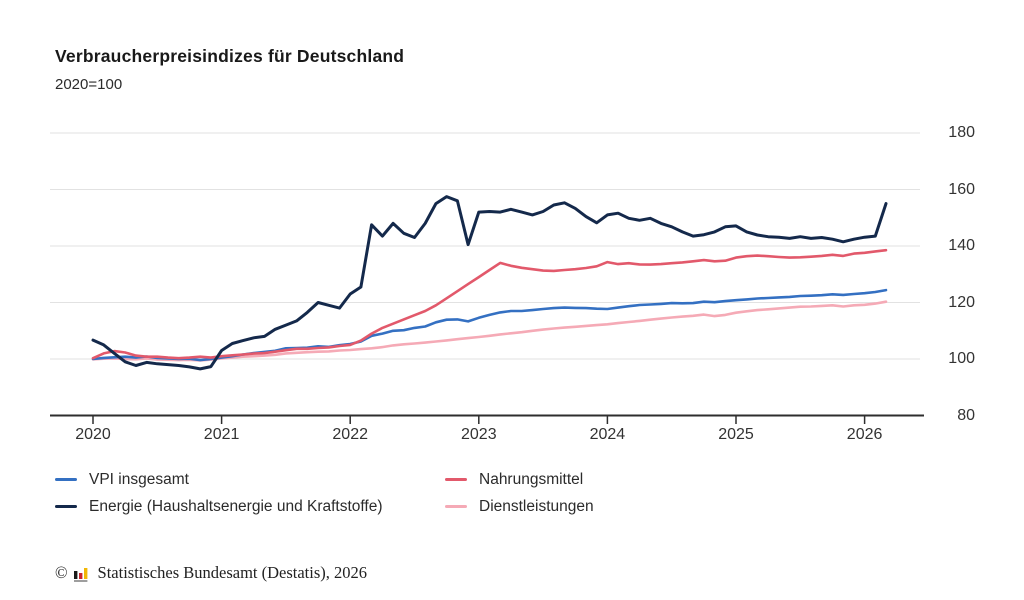 Image resolution: width=1024 pixels, height=600 pixels. What do you see at coordinates (456, 506) in the screenshot?
I see `legend-swatch-dienstleistungen` at bounding box center [456, 506].